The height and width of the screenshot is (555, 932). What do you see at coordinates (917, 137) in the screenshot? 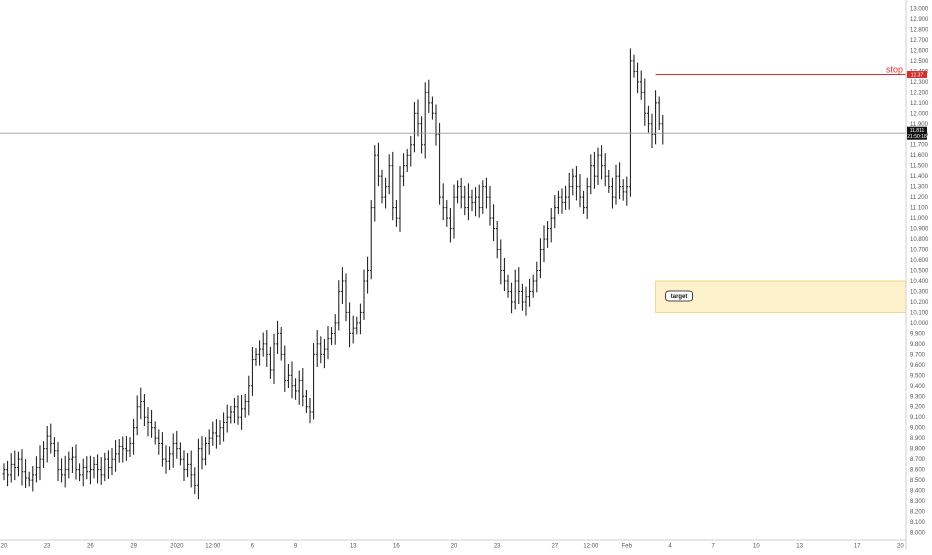
I see `last-price-countdown: 21:50:18` at bounding box center [917, 137].